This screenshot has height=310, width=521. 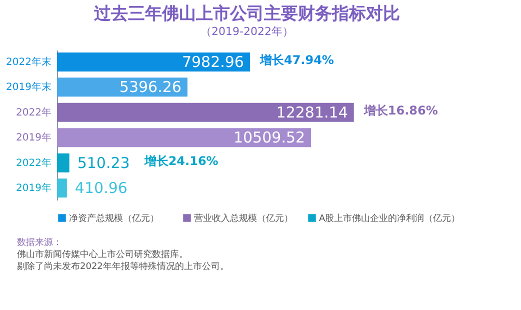 I want to click on legend-label: 净资产总规模（亿元）, so click(x=114, y=218).